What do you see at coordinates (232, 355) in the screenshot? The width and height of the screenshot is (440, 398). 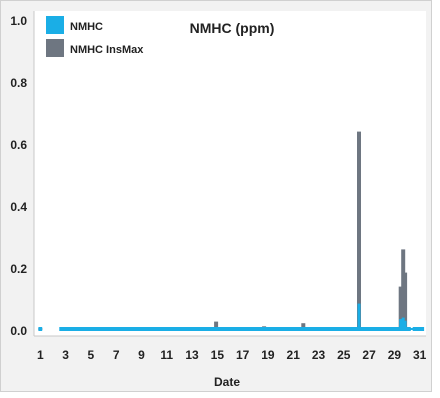 I see `x-axis-ticks: 1 3 5 7 9 11 13 15 17 19 21 23 25 27 29 31` at bounding box center [232, 355].